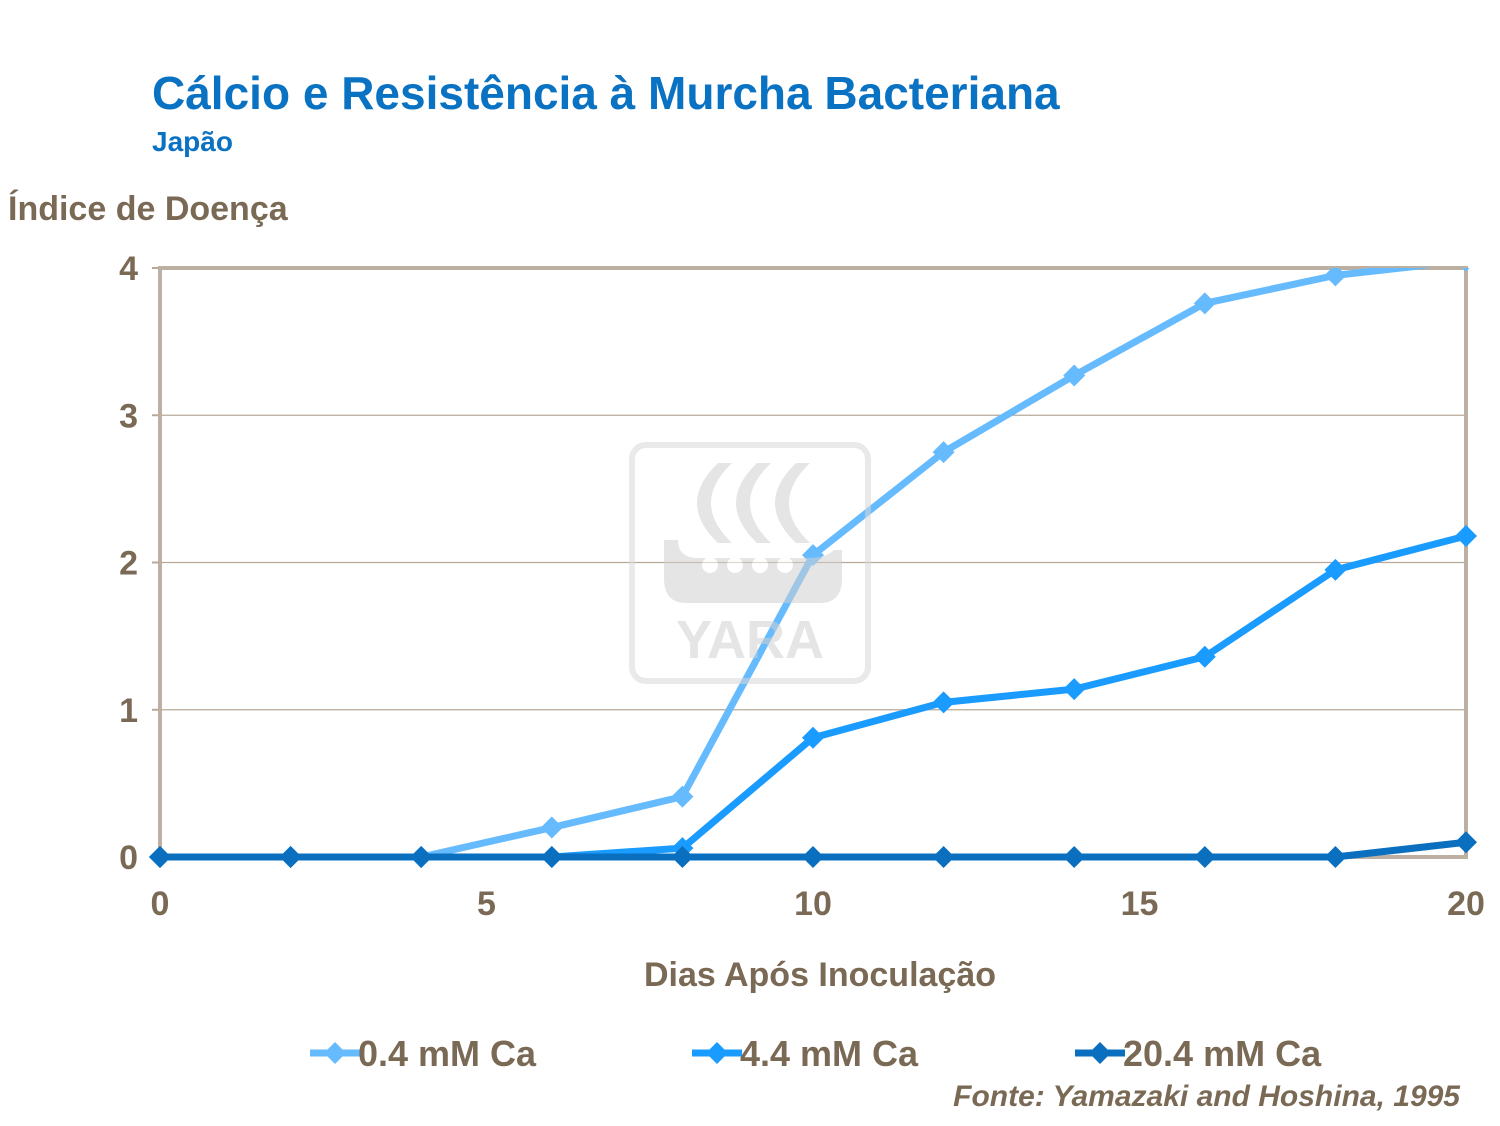  Describe the element at coordinates (829, 1053) in the screenshot. I see `legend-label: 4.4 mM Ca` at that location.